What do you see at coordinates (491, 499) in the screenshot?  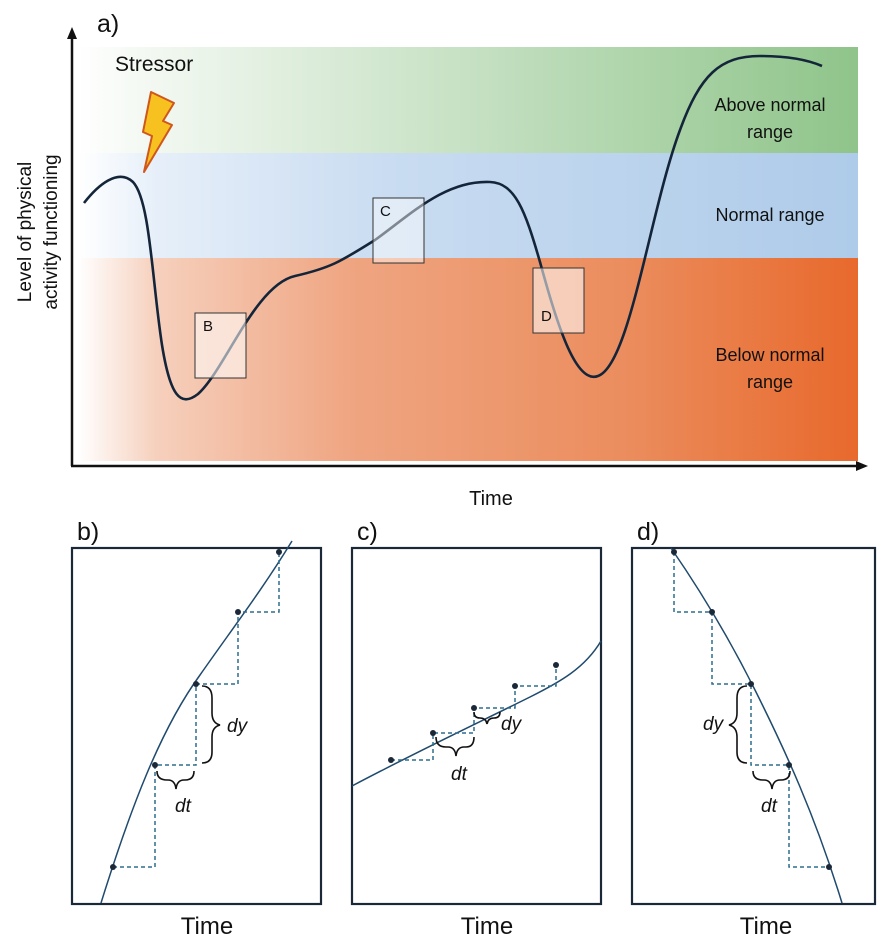 I see `x-axis-label: Time` at bounding box center [491, 499].